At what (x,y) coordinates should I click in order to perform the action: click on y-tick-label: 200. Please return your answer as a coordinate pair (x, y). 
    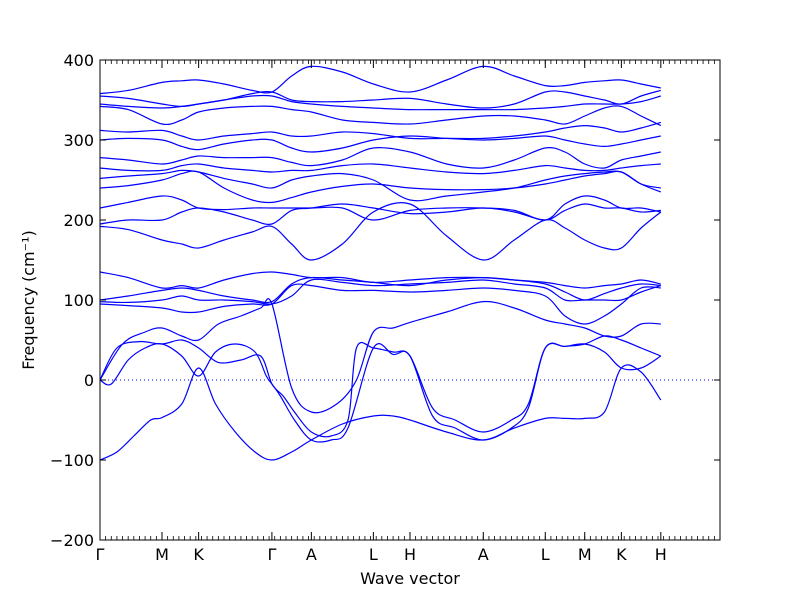
    Looking at the image, I should click on (78, 220).